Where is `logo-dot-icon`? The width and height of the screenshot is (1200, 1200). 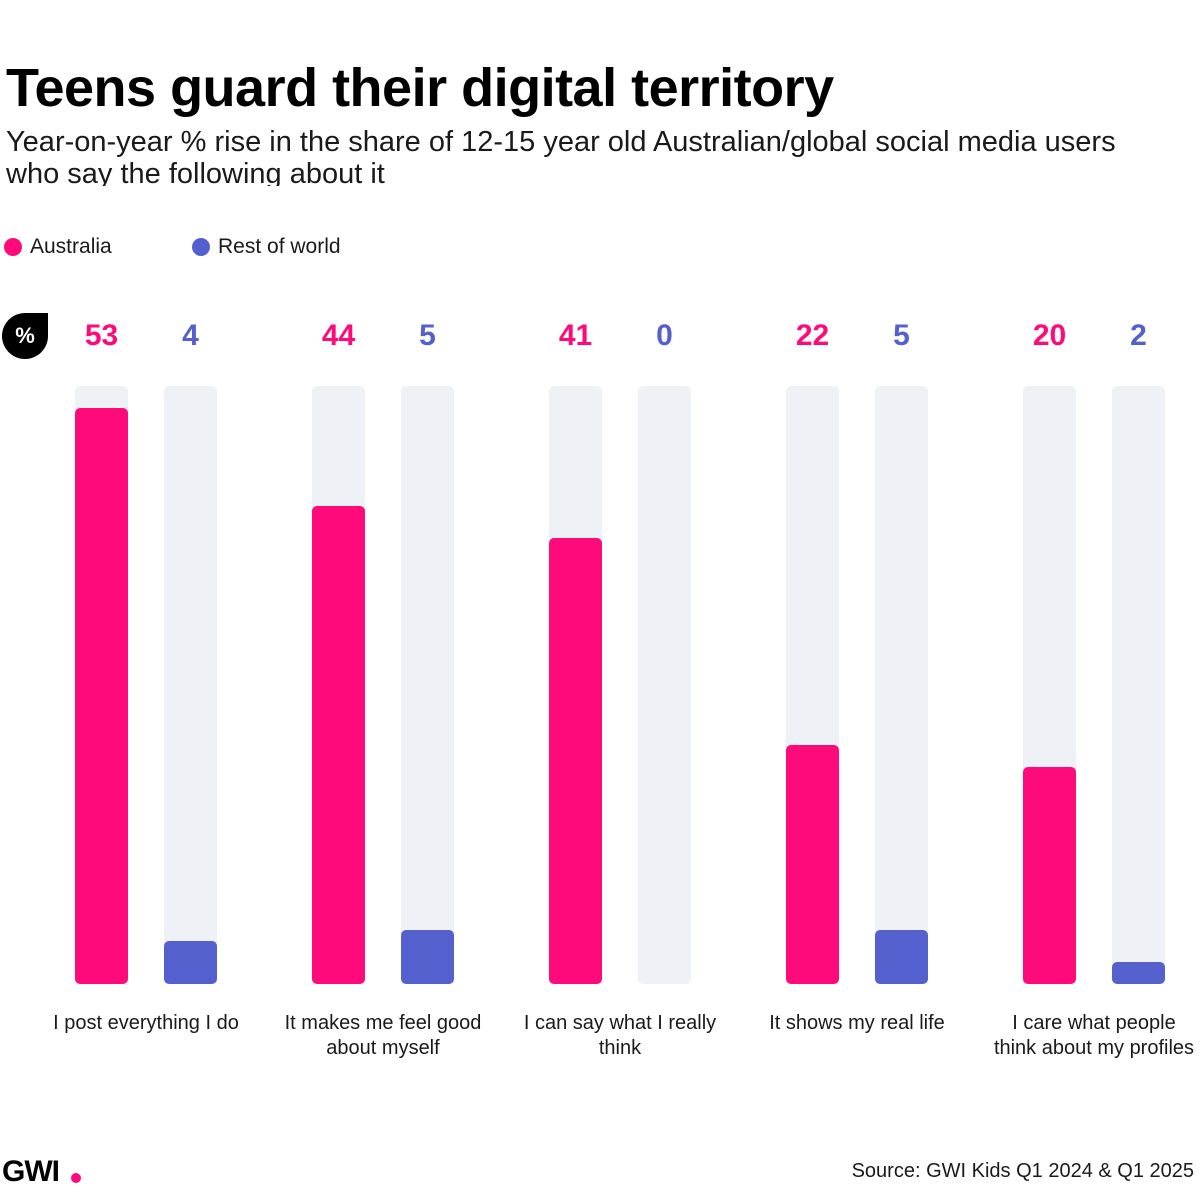 logo-dot-icon is located at coordinates (76, 1178).